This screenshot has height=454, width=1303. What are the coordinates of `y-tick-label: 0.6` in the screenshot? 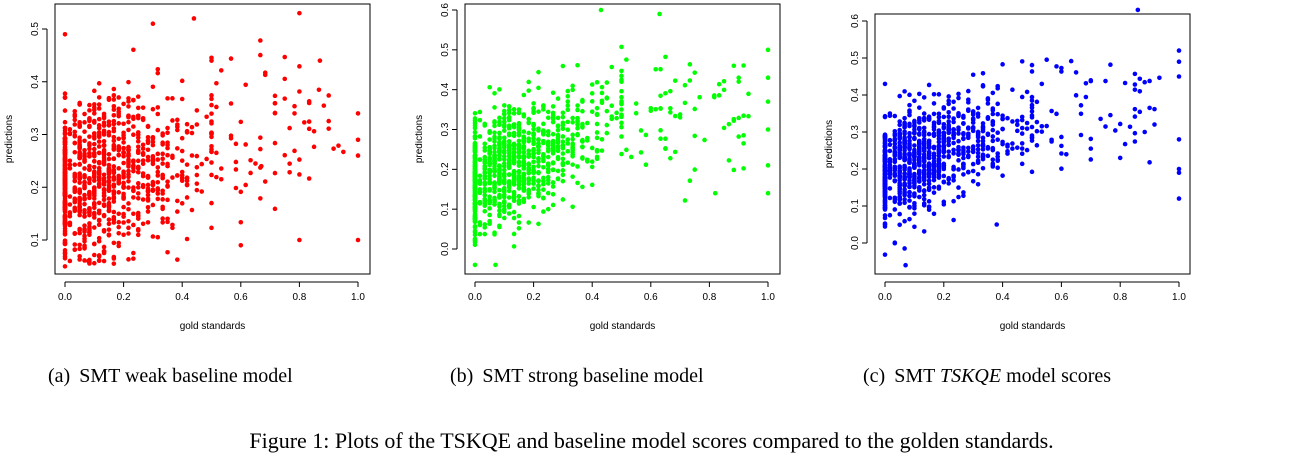 It's located at (855, 21).